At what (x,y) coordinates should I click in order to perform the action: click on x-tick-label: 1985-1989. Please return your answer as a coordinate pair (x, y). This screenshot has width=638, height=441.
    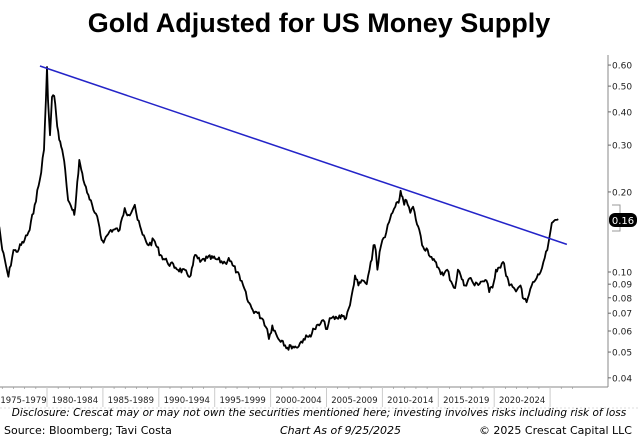
    Looking at the image, I should click on (131, 401).